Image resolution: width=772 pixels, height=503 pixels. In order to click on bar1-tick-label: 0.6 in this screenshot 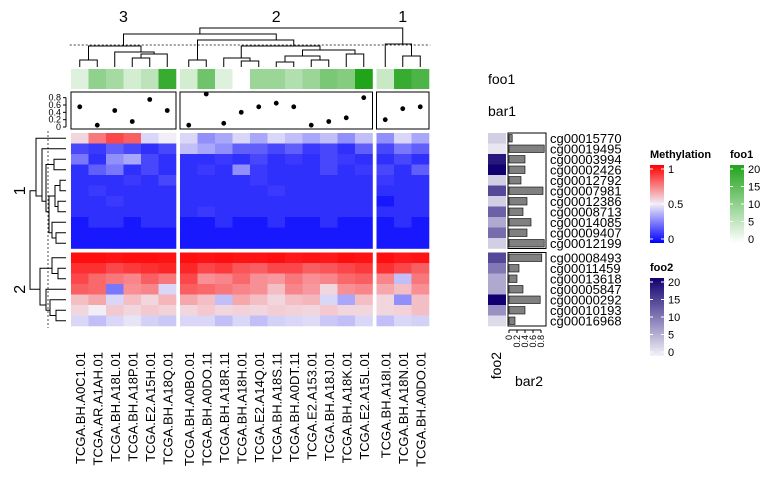, I will do `click(54, 105)`.